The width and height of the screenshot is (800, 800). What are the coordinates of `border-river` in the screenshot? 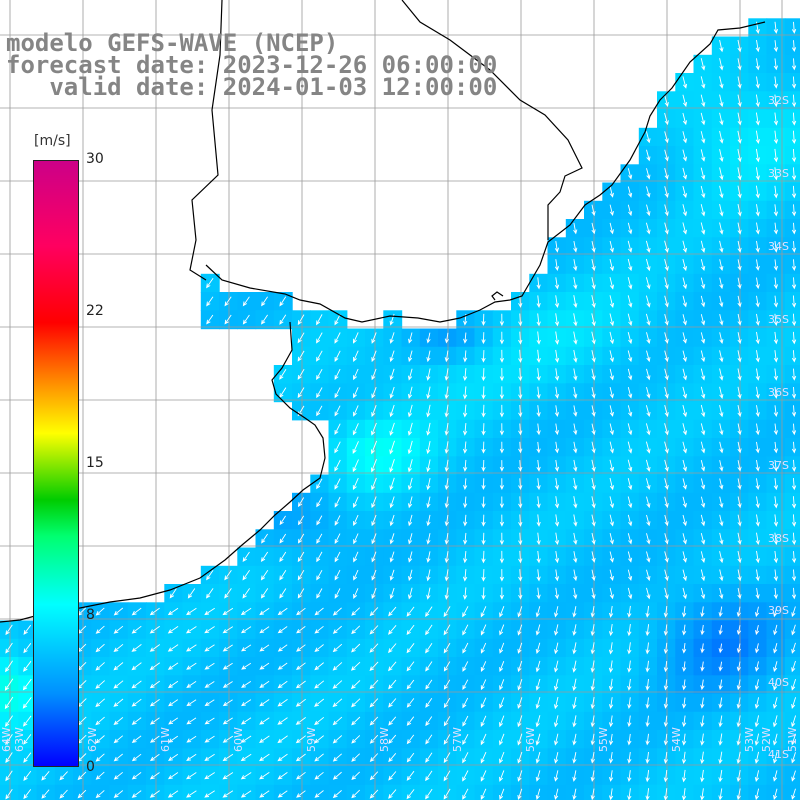 It's located at (206, 140).